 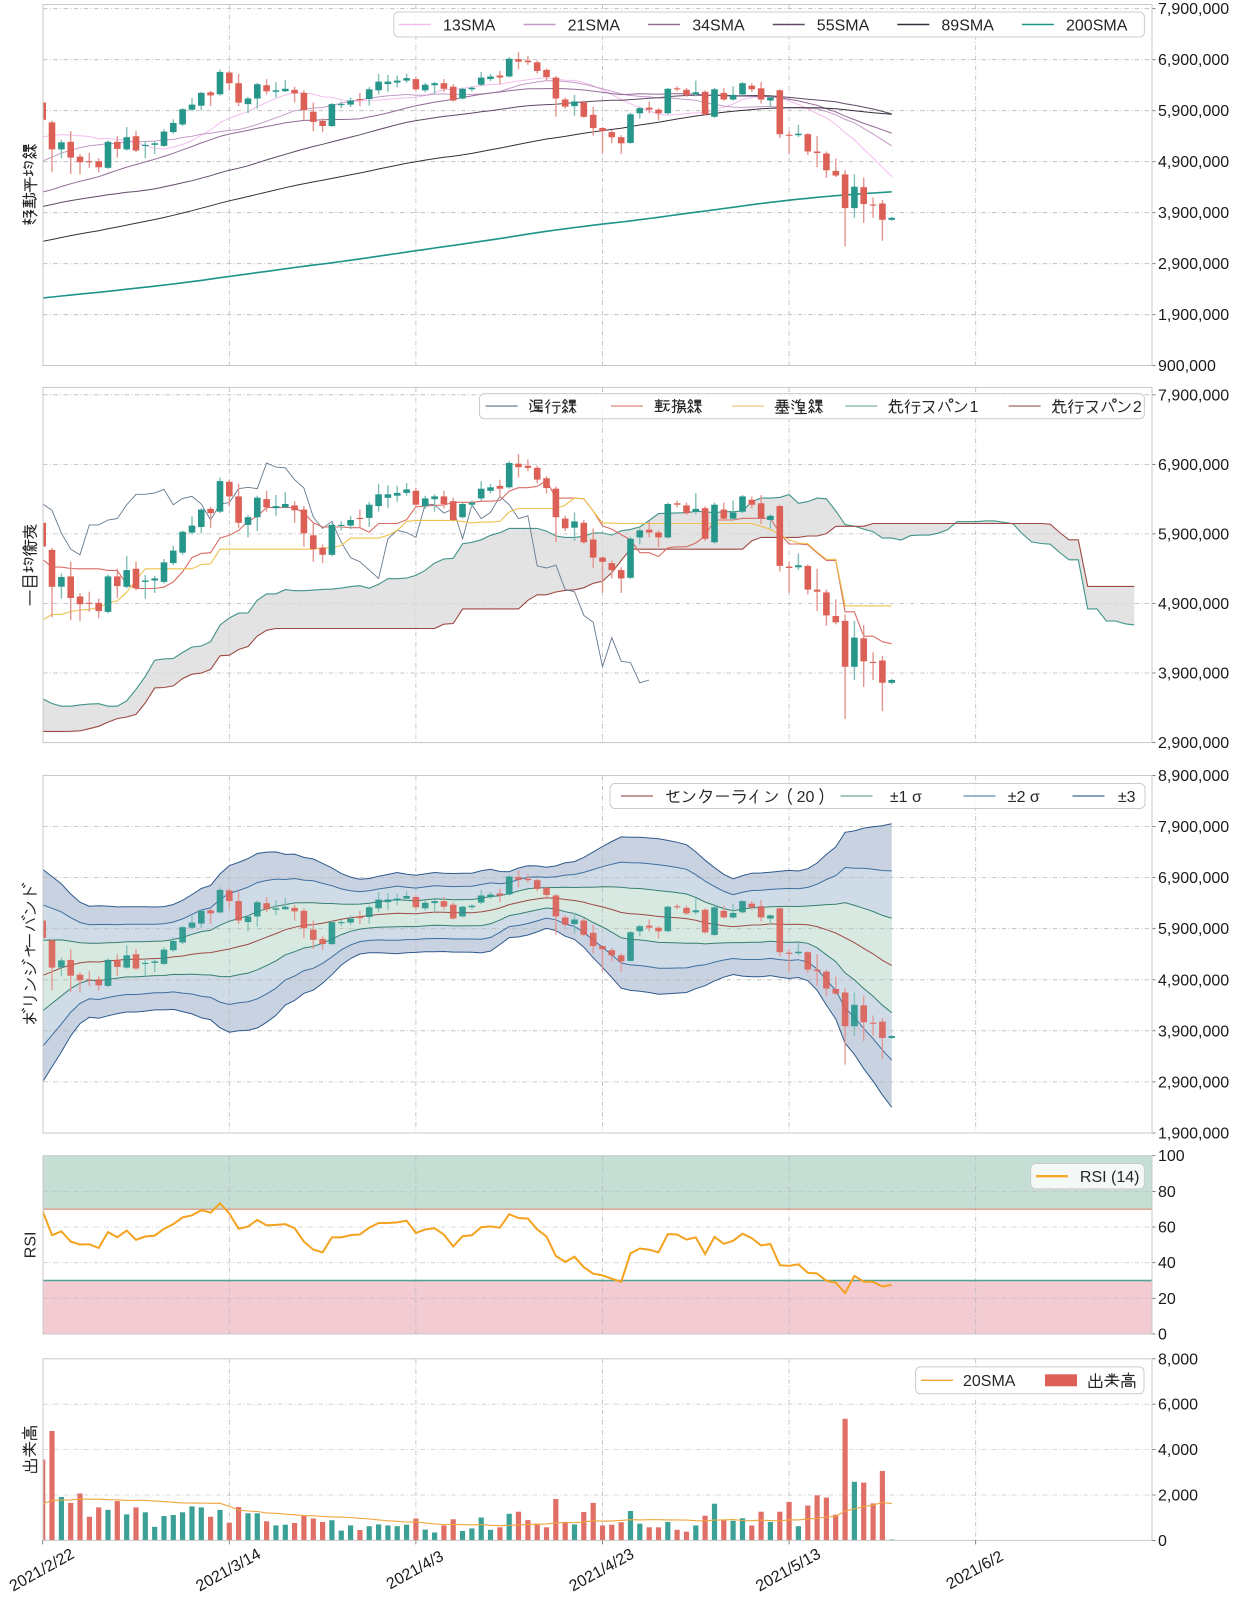 I want to click on svg-text: 55SMA, so click(x=843, y=25).